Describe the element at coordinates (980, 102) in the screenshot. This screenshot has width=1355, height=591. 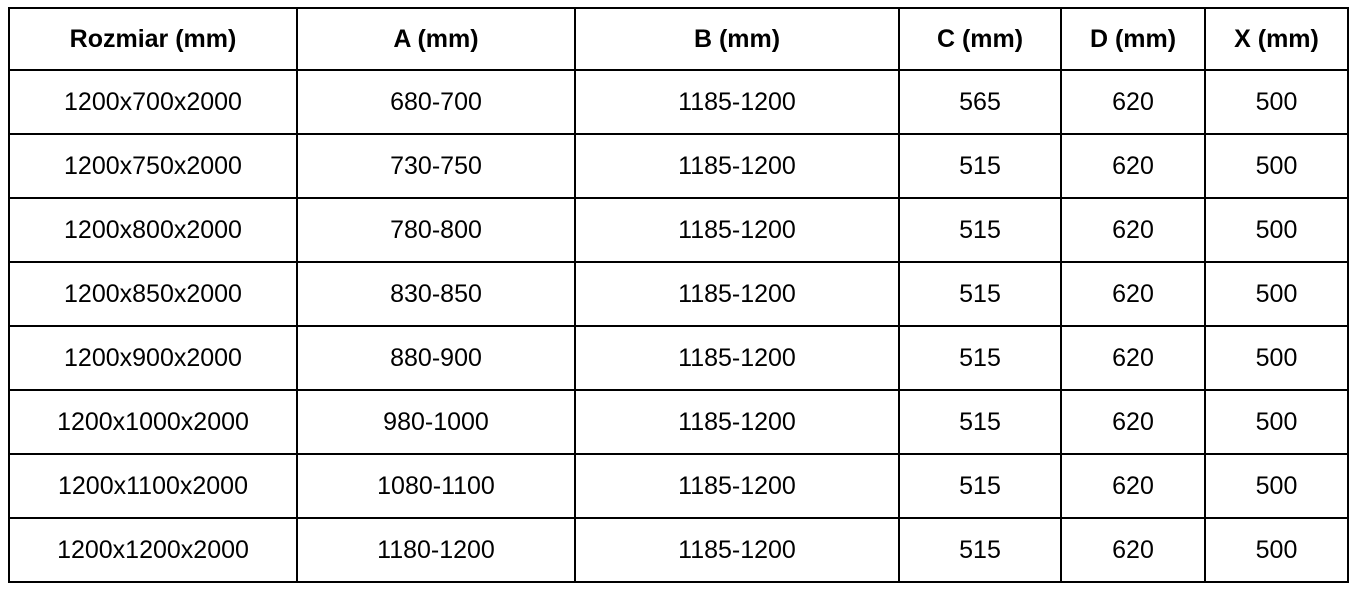
I see `cell-c: 565` at that location.